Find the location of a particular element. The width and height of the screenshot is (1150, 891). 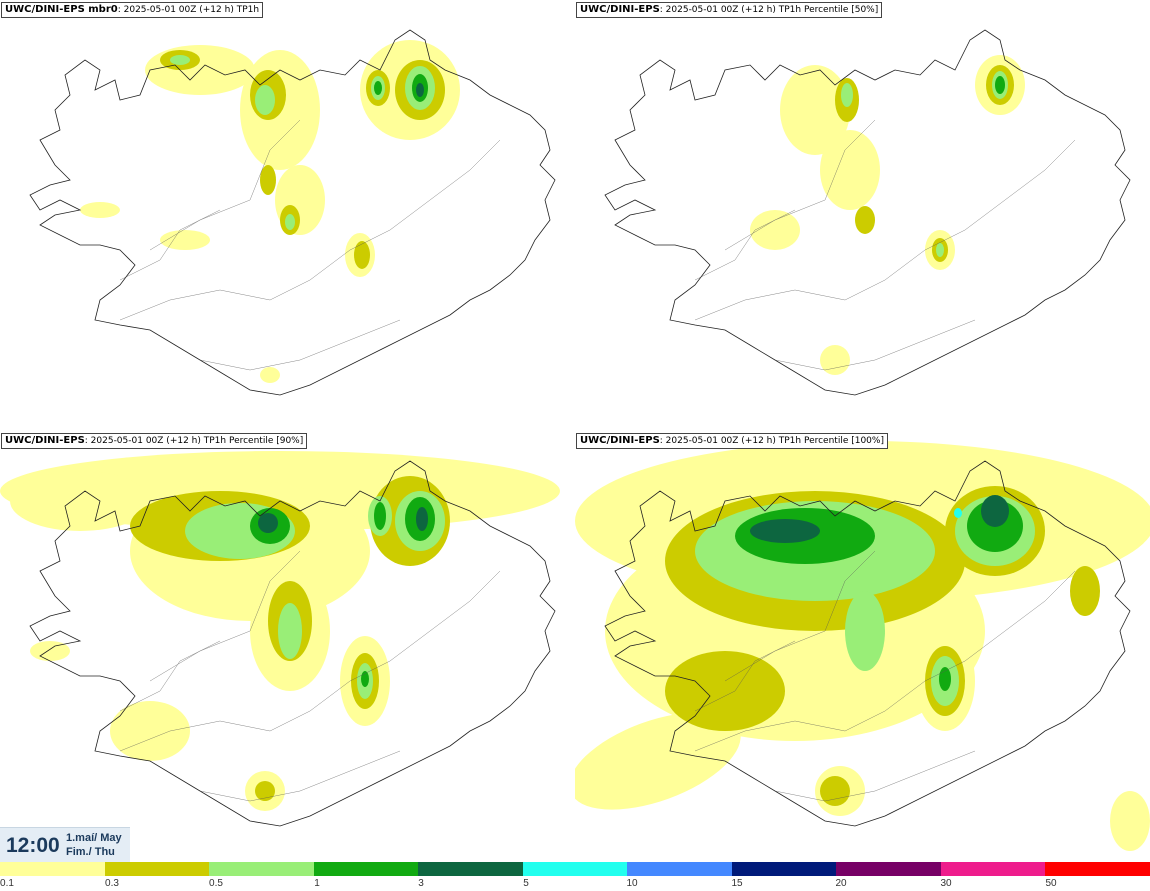

valid-time-box: 12:00 1.maí/ May Fim./ Thu is located at coordinates (65, 844).